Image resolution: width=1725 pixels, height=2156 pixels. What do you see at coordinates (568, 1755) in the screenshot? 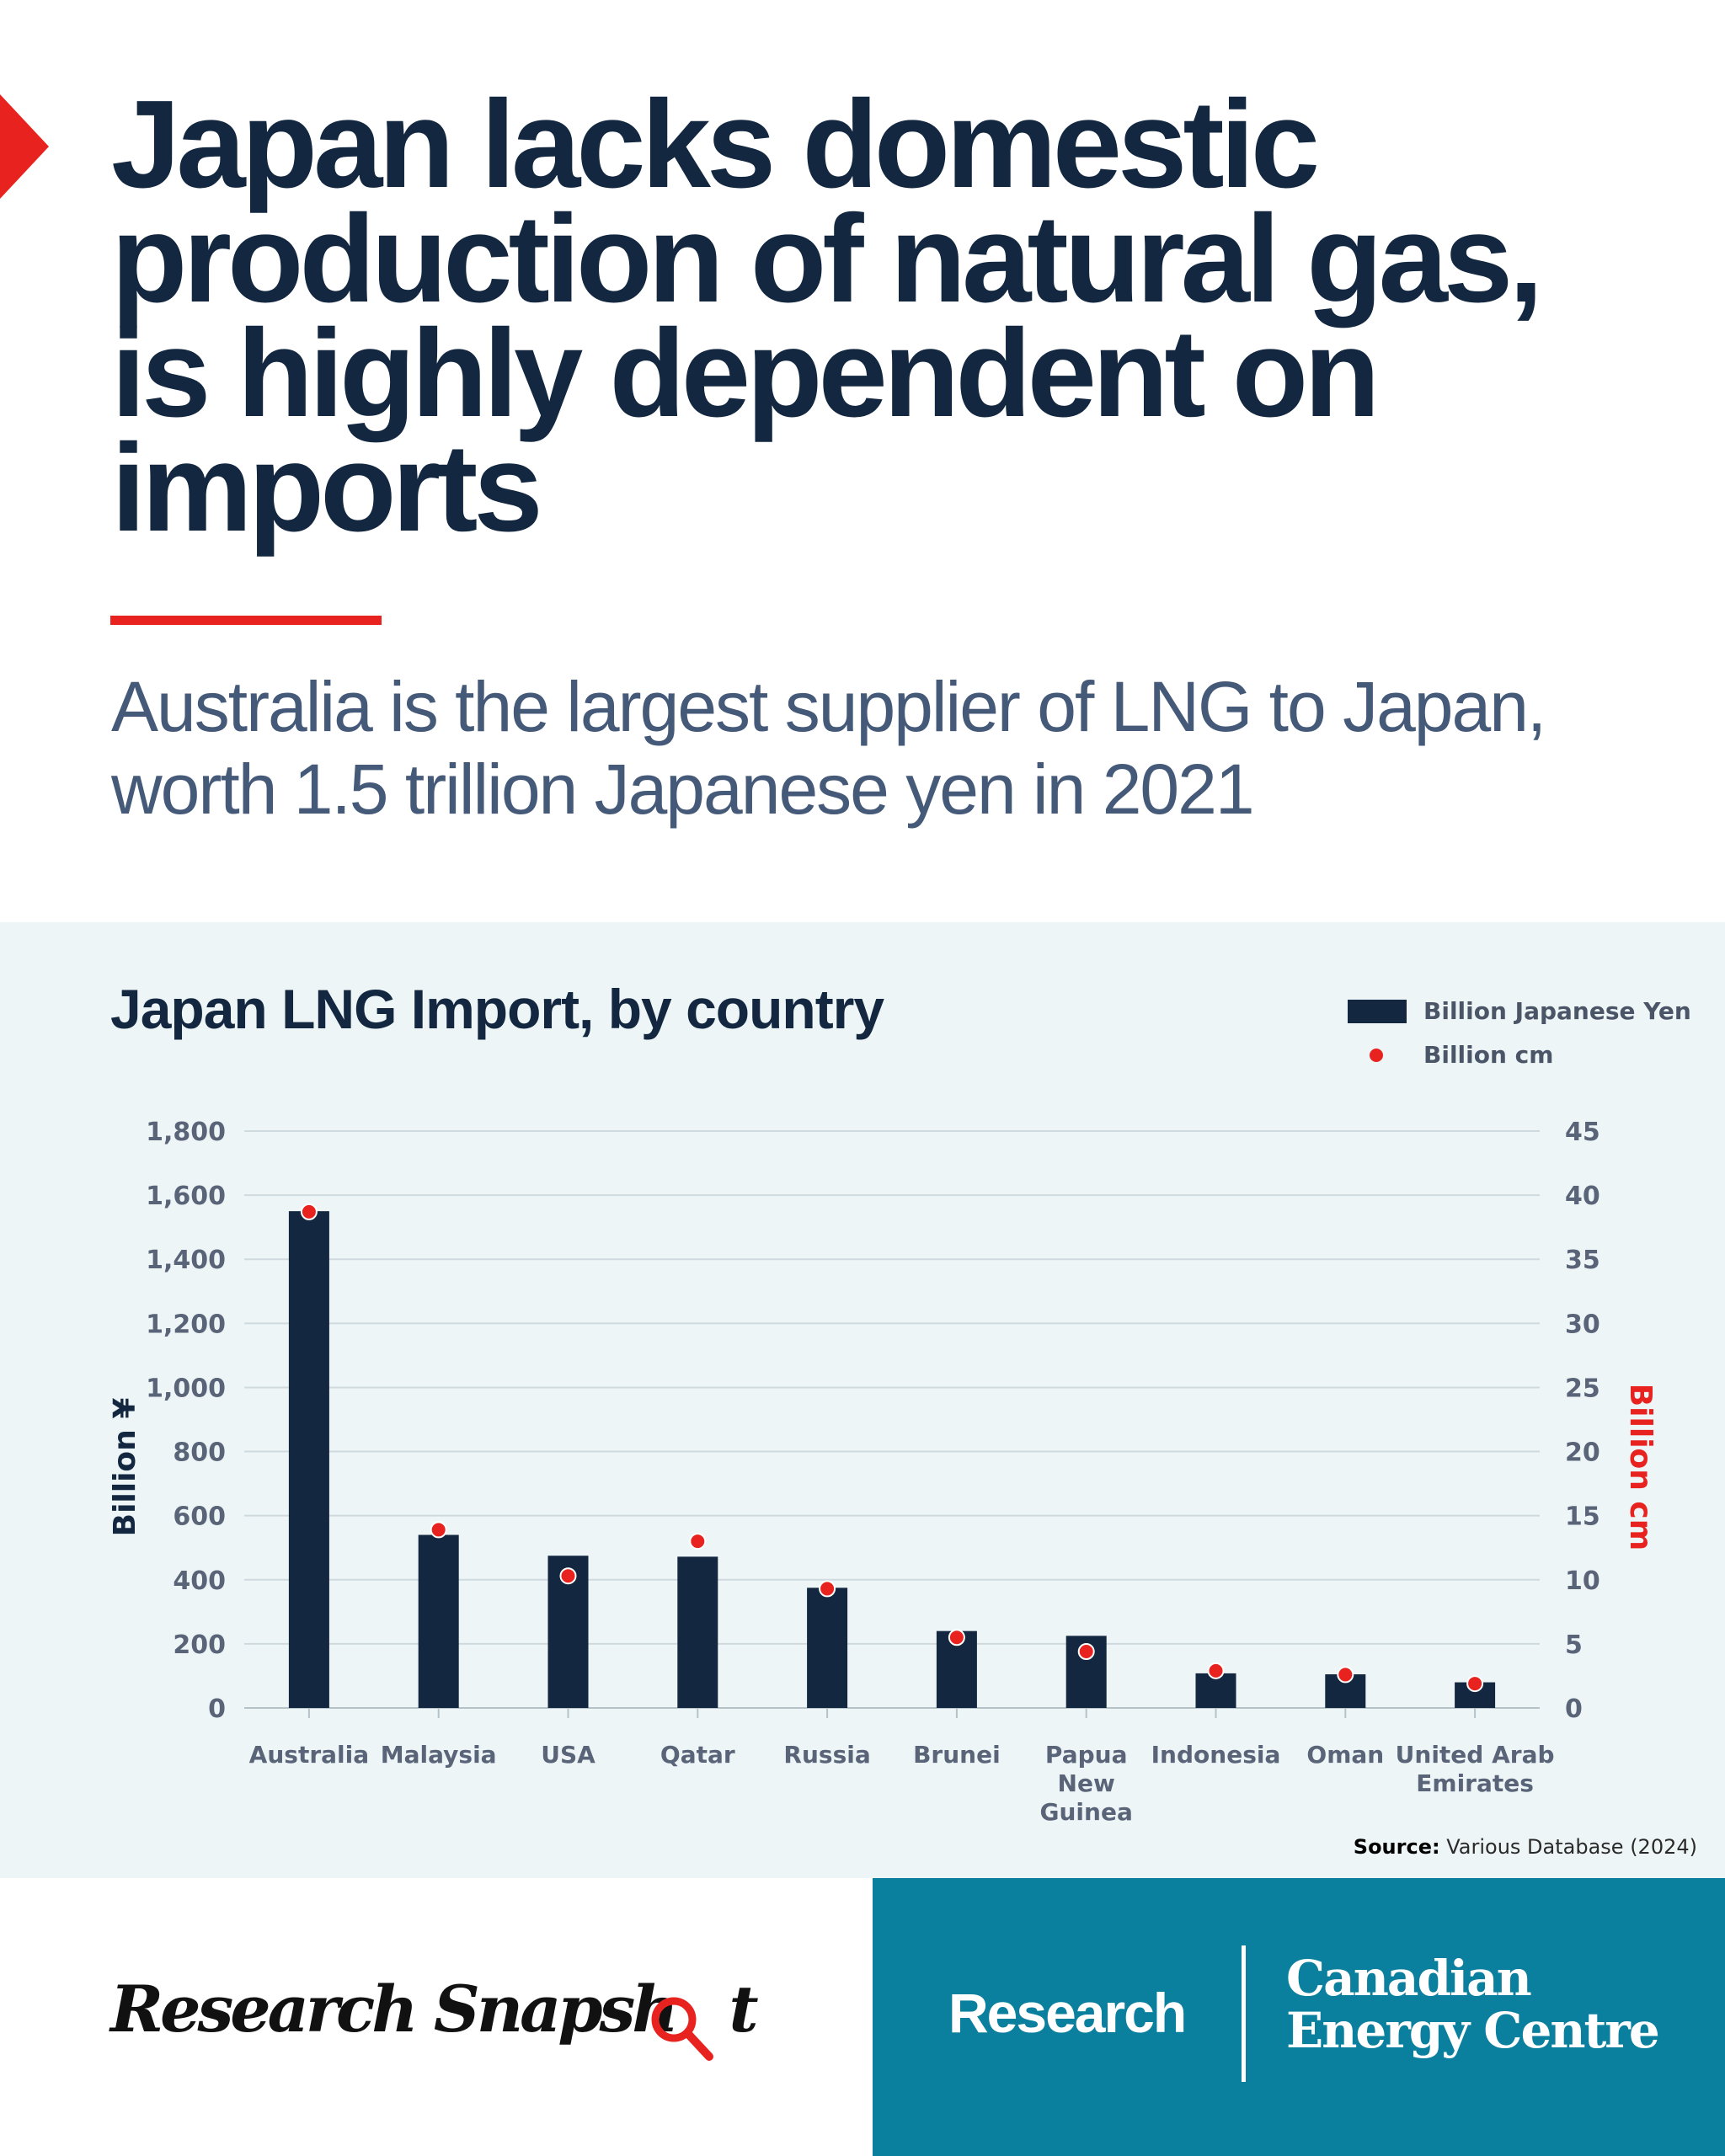
I see `category-label: USA` at bounding box center [568, 1755].